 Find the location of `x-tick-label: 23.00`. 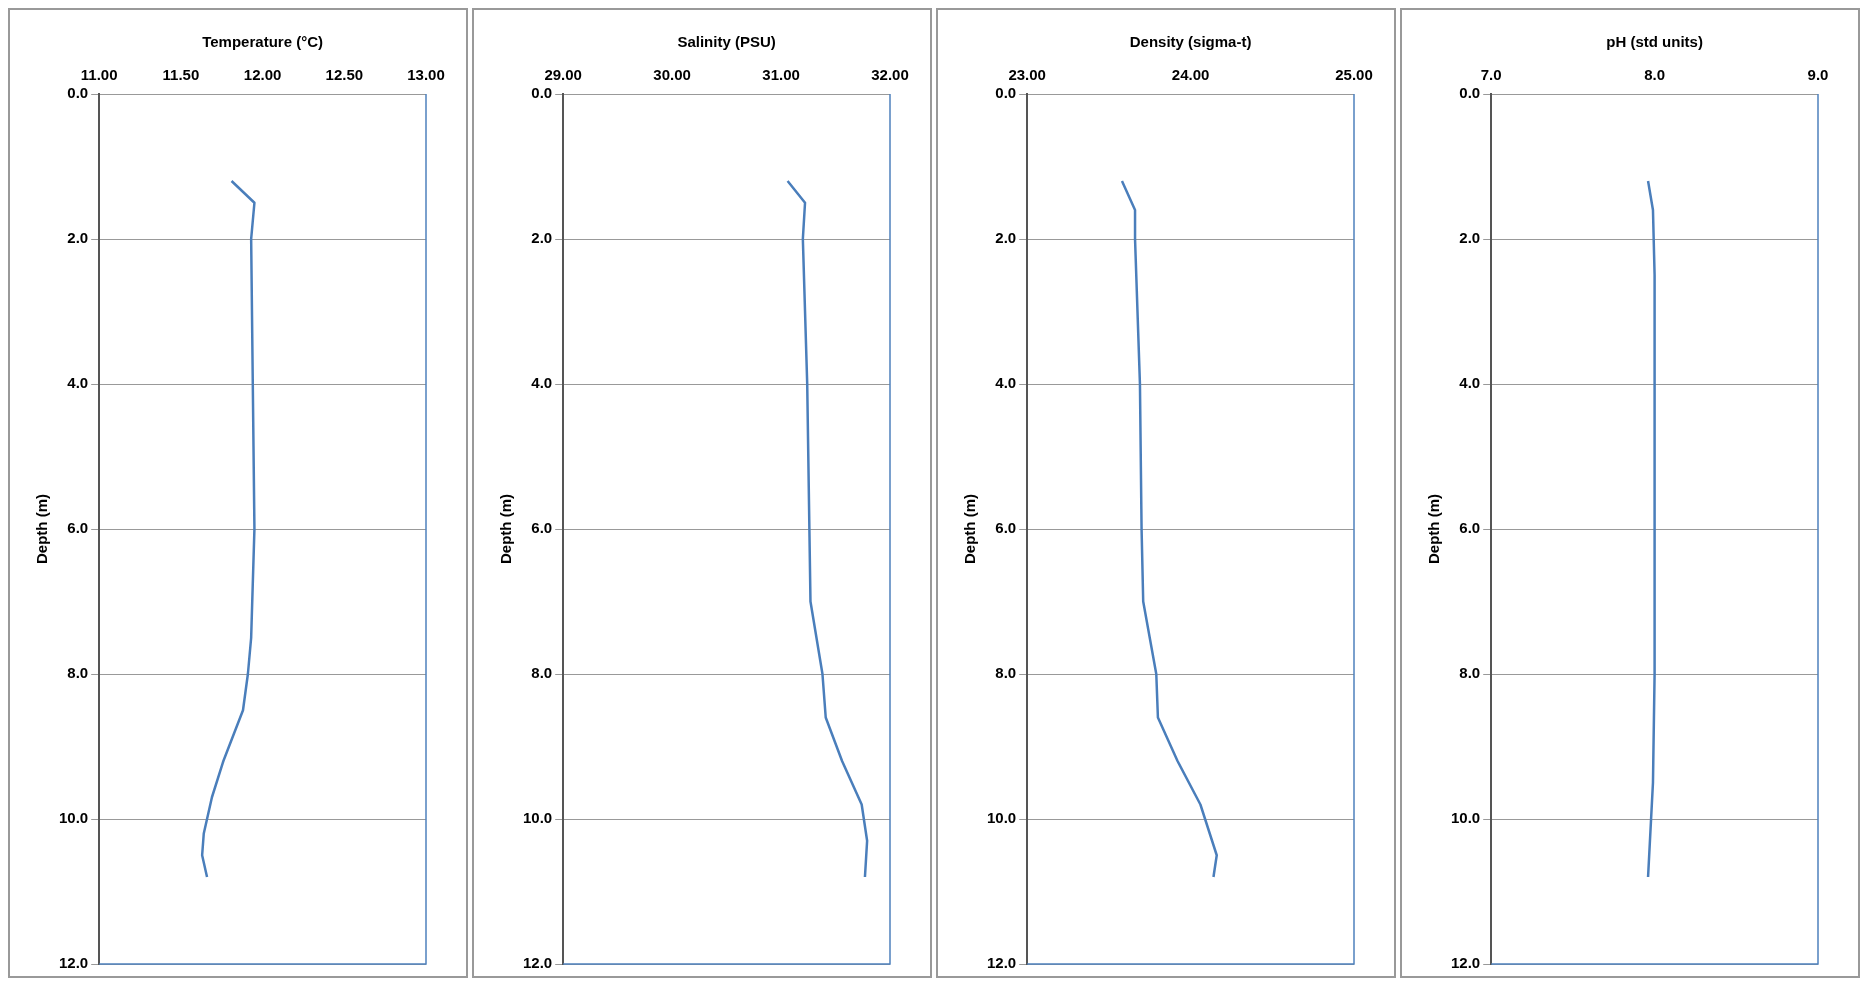

x-tick-label: 23.00 is located at coordinates (1027, 75).